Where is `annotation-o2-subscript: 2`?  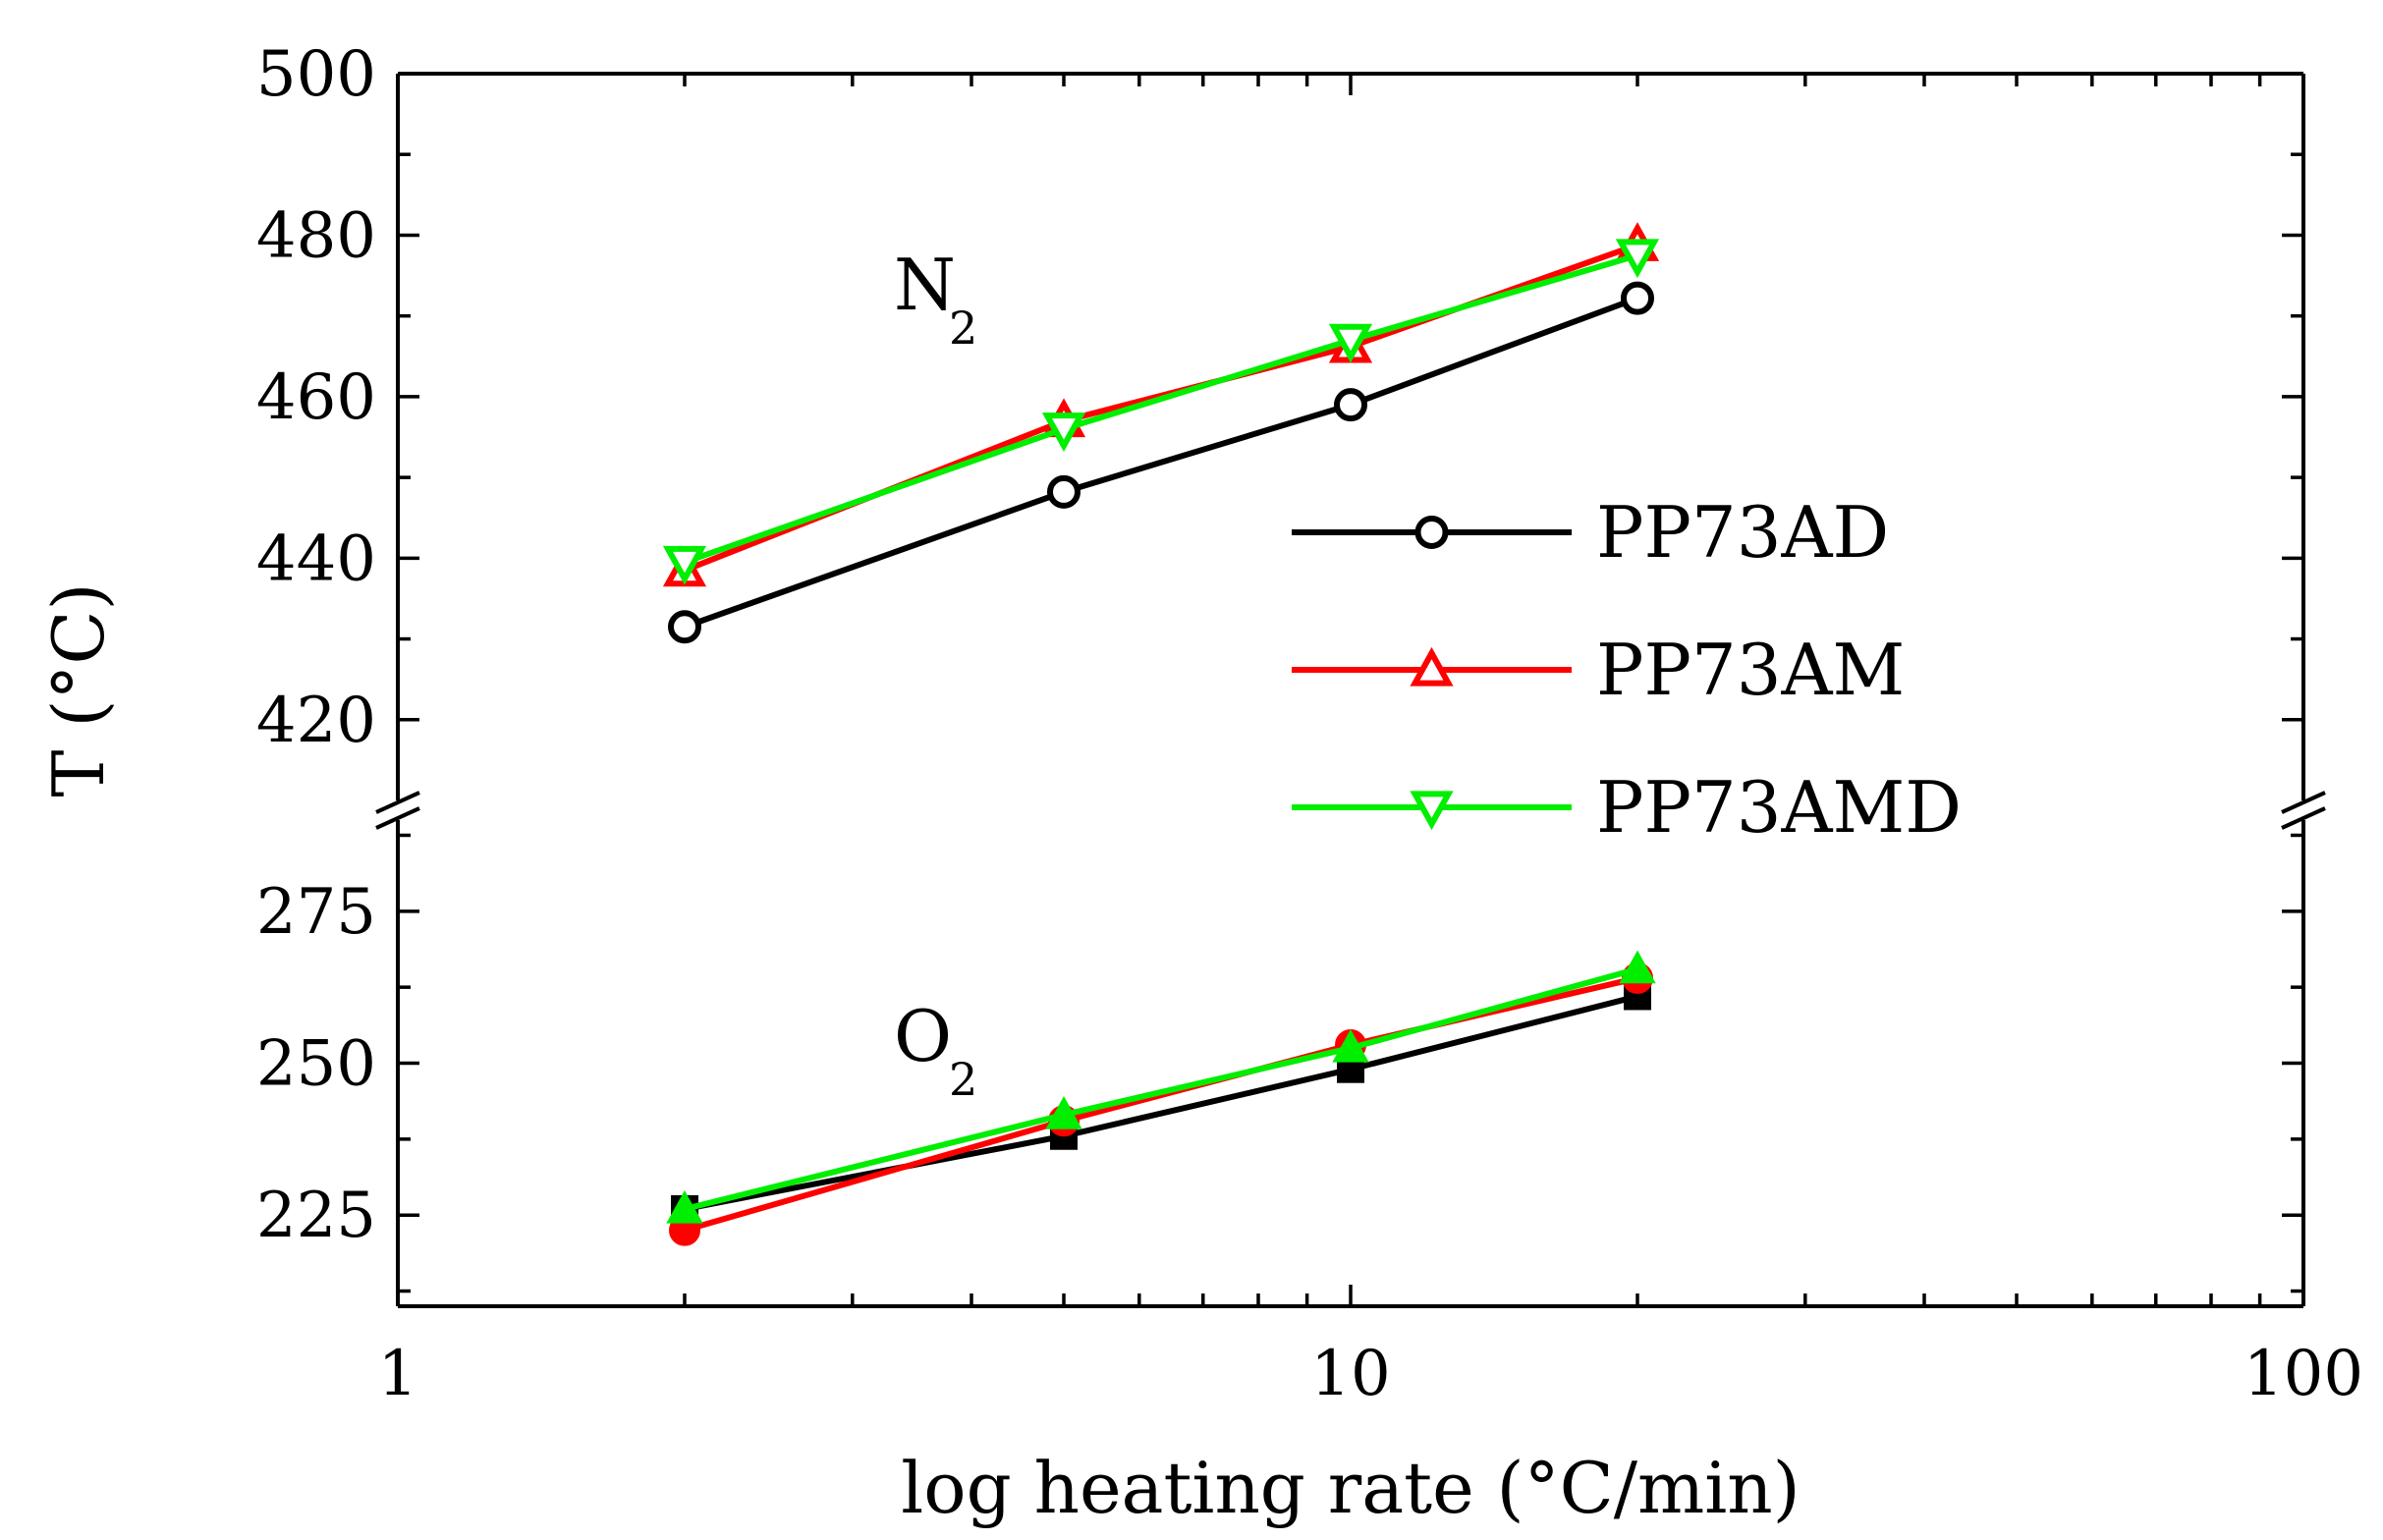
annotation-o2-subscript: 2 is located at coordinates (963, 1079).